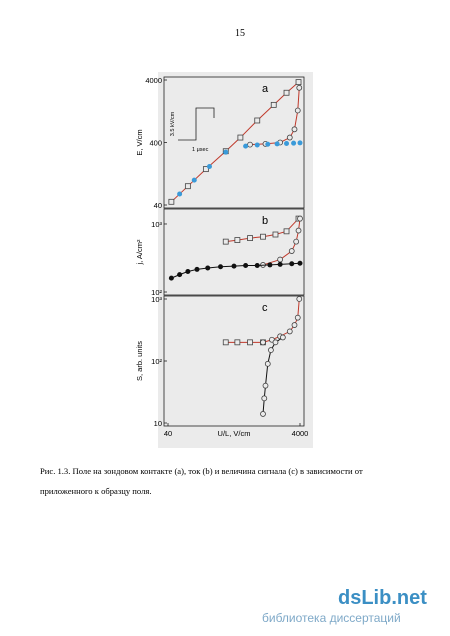 Image resolution: width=450 pixels, height=636 pixels. What do you see at coordinates (139, 252) in the screenshot?
I see `y-axis-label: j, A/cm²` at bounding box center [139, 252].